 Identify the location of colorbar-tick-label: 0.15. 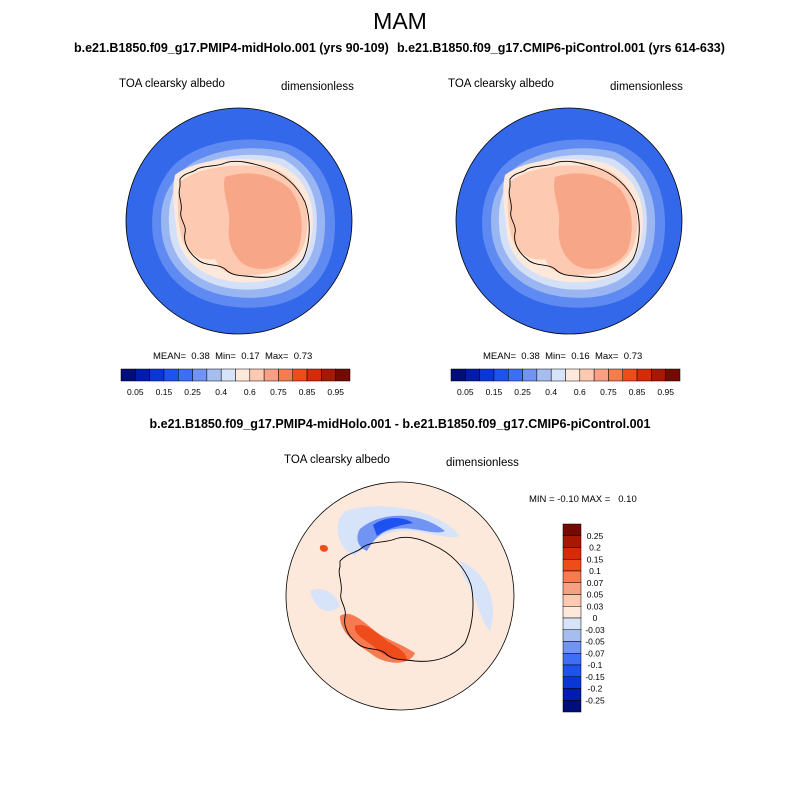
(494, 392).